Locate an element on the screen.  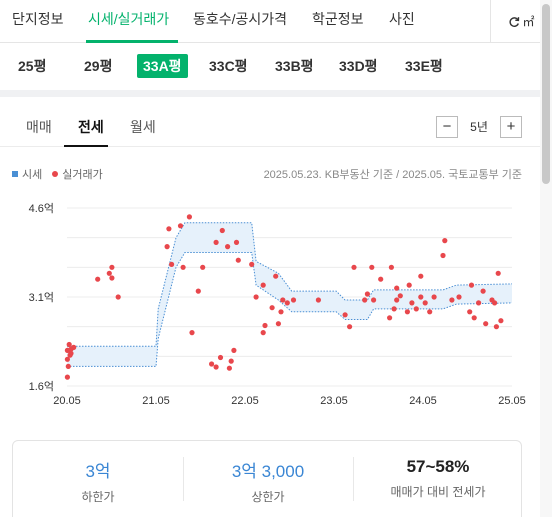
period-increase-button: + is located at coordinates (511, 127).